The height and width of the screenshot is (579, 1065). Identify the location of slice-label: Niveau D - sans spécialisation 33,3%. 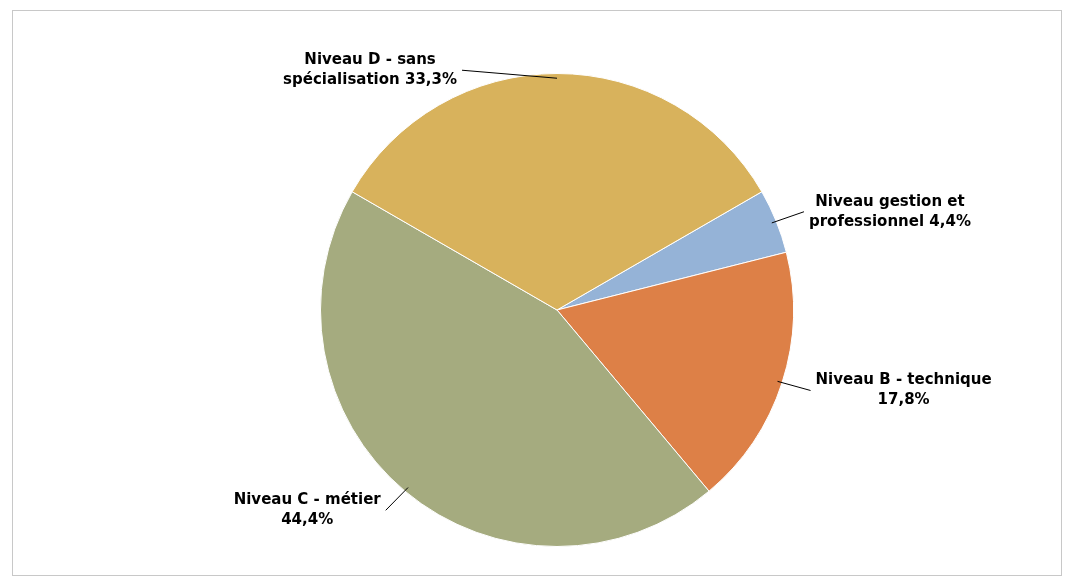
(370, 69).